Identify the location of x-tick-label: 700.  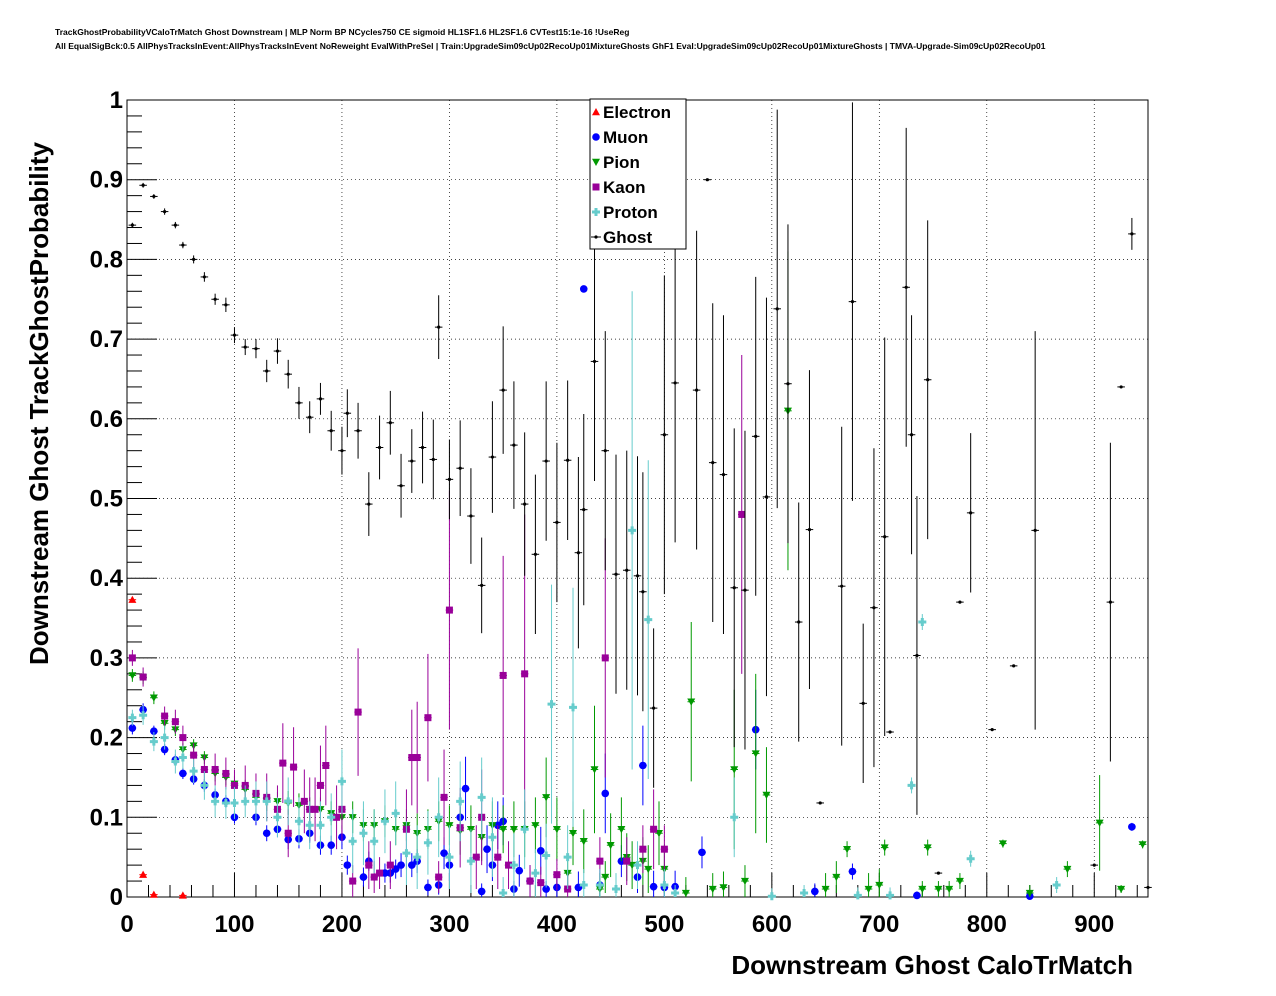
(879, 924).